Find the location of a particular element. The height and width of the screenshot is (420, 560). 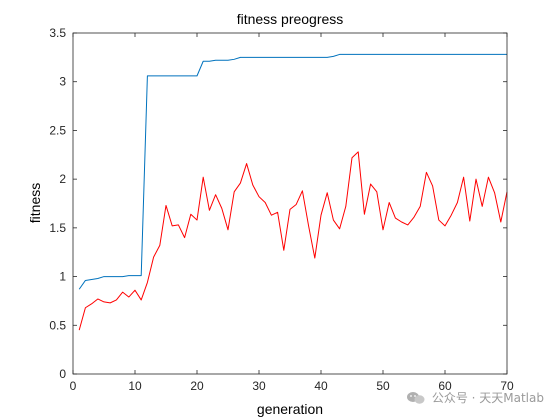

chart-title: fitness preogress is located at coordinates (290, 19).